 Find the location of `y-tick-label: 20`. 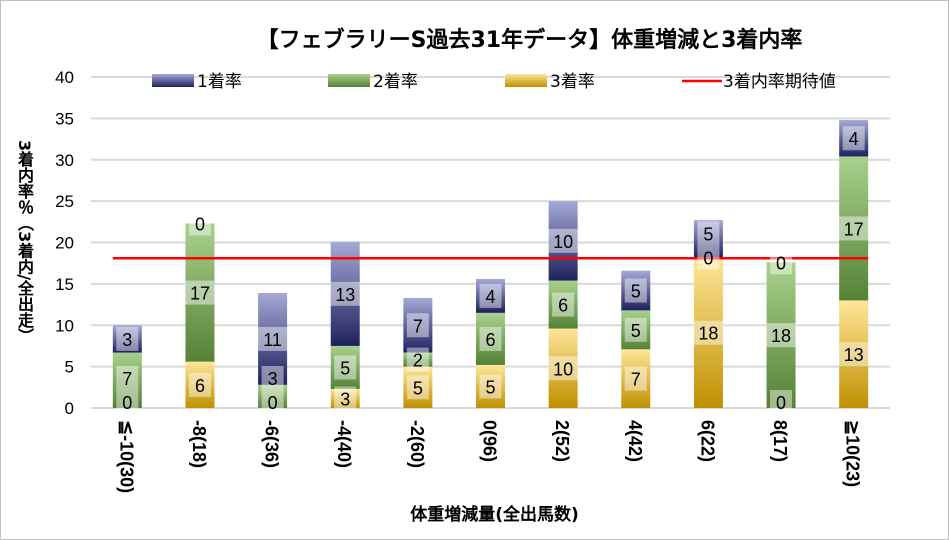

y-tick-label: 20 is located at coordinates (64, 243).